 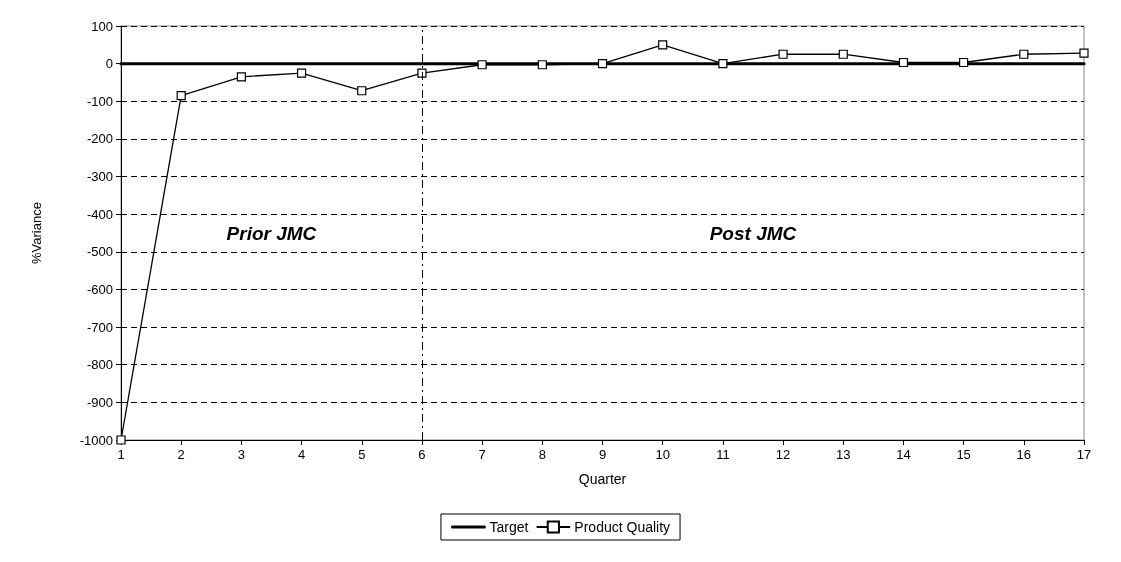 What do you see at coordinates (783, 454) in the screenshot?
I see `x-tick-label: 12` at bounding box center [783, 454].